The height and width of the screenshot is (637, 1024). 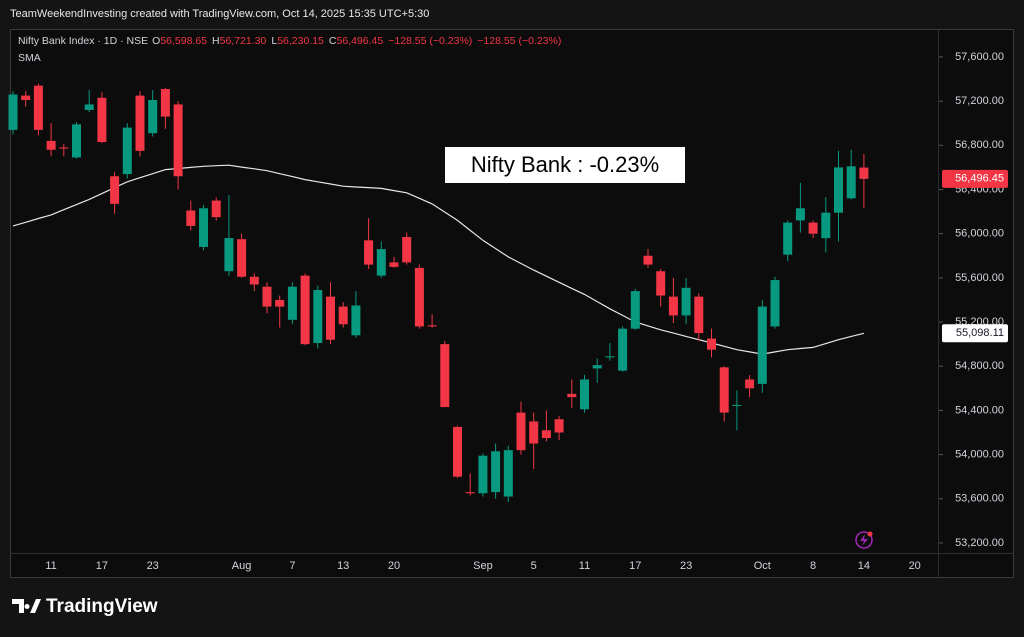 What do you see at coordinates (343, 566) in the screenshot?
I see `x-tick-label: 13` at bounding box center [343, 566].